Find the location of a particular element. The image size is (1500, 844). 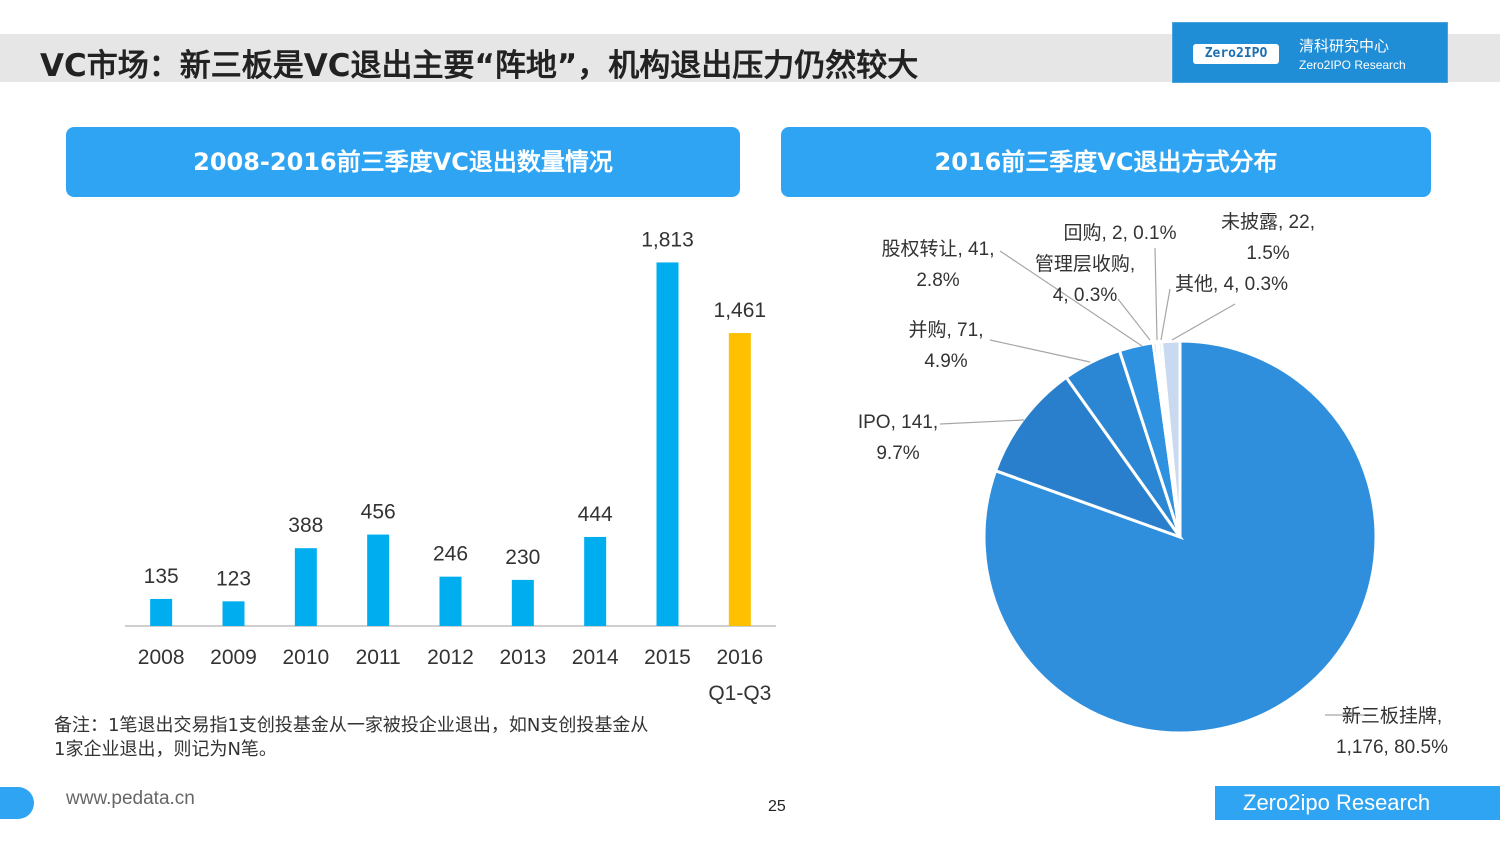

bar-value-label: 123 is located at coordinates (233, 578).